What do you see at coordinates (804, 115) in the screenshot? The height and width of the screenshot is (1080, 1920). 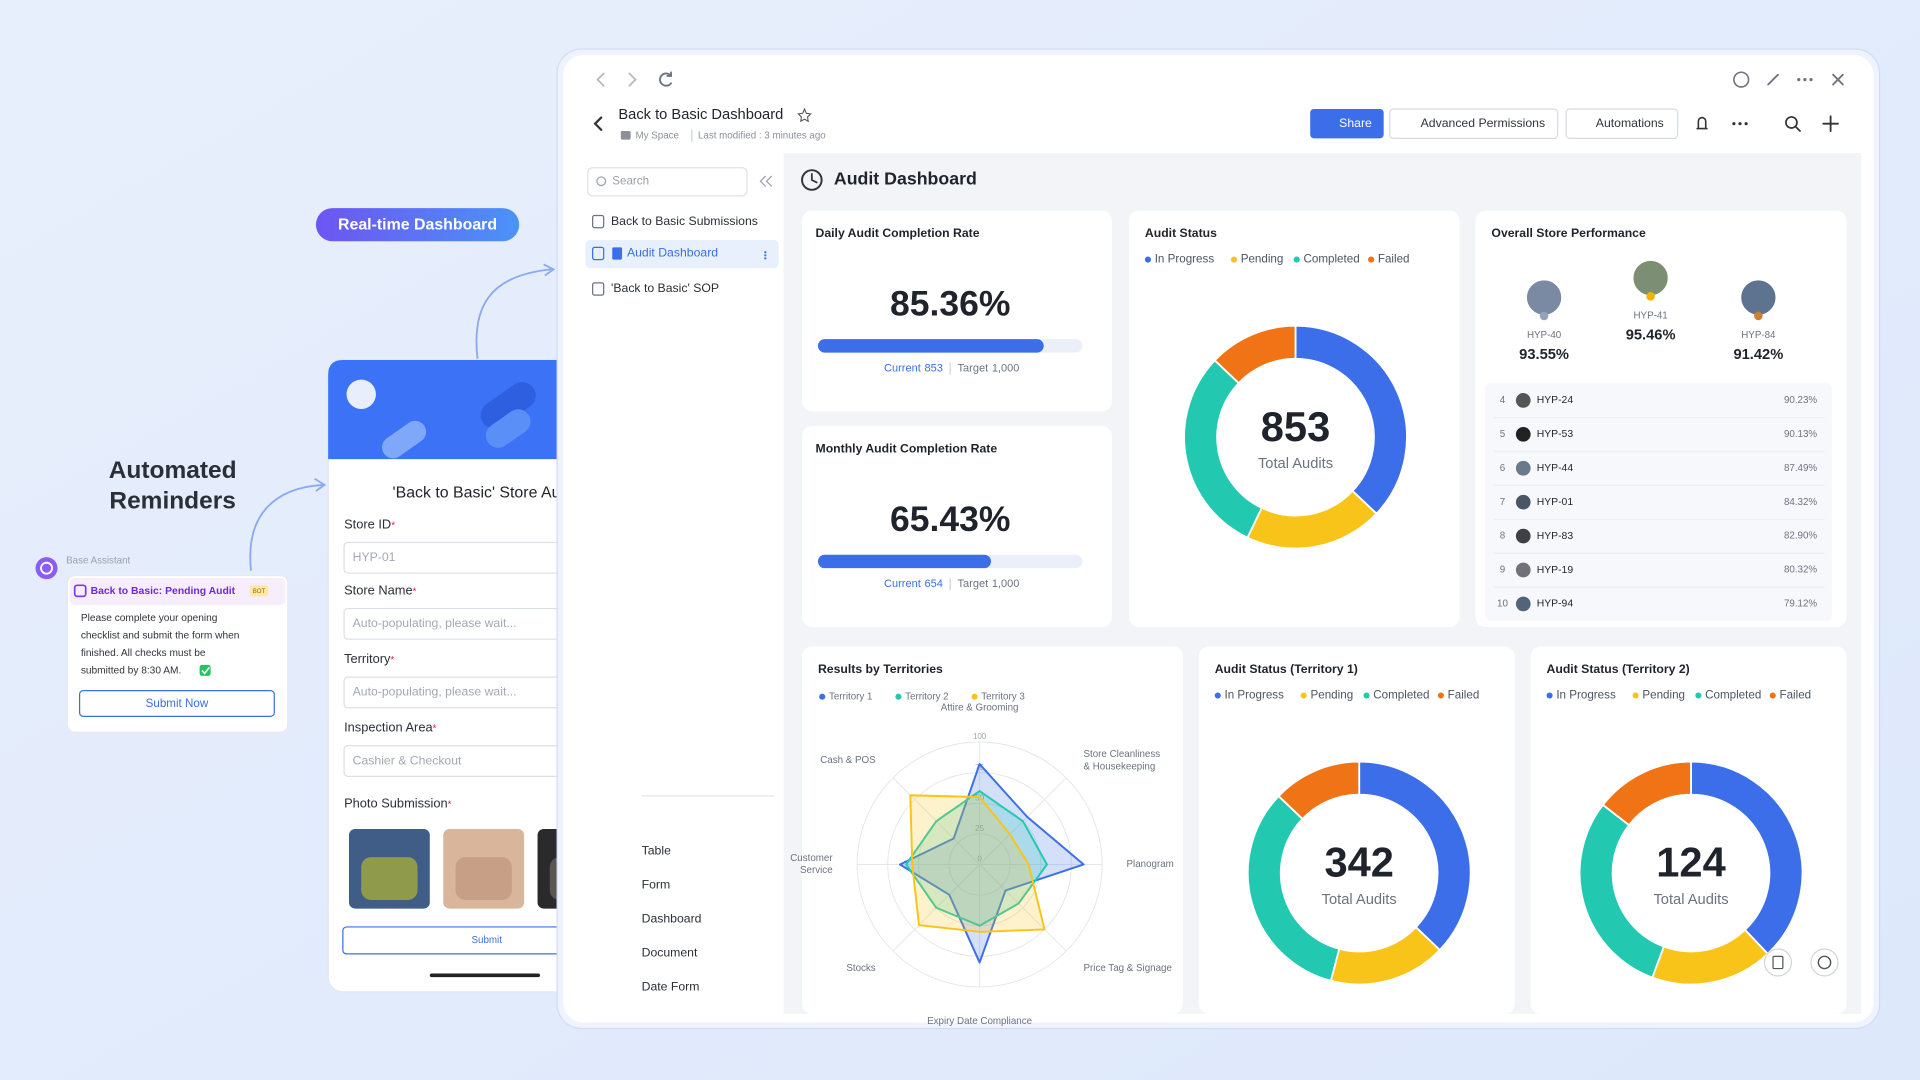 I see `star-icon` at bounding box center [804, 115].